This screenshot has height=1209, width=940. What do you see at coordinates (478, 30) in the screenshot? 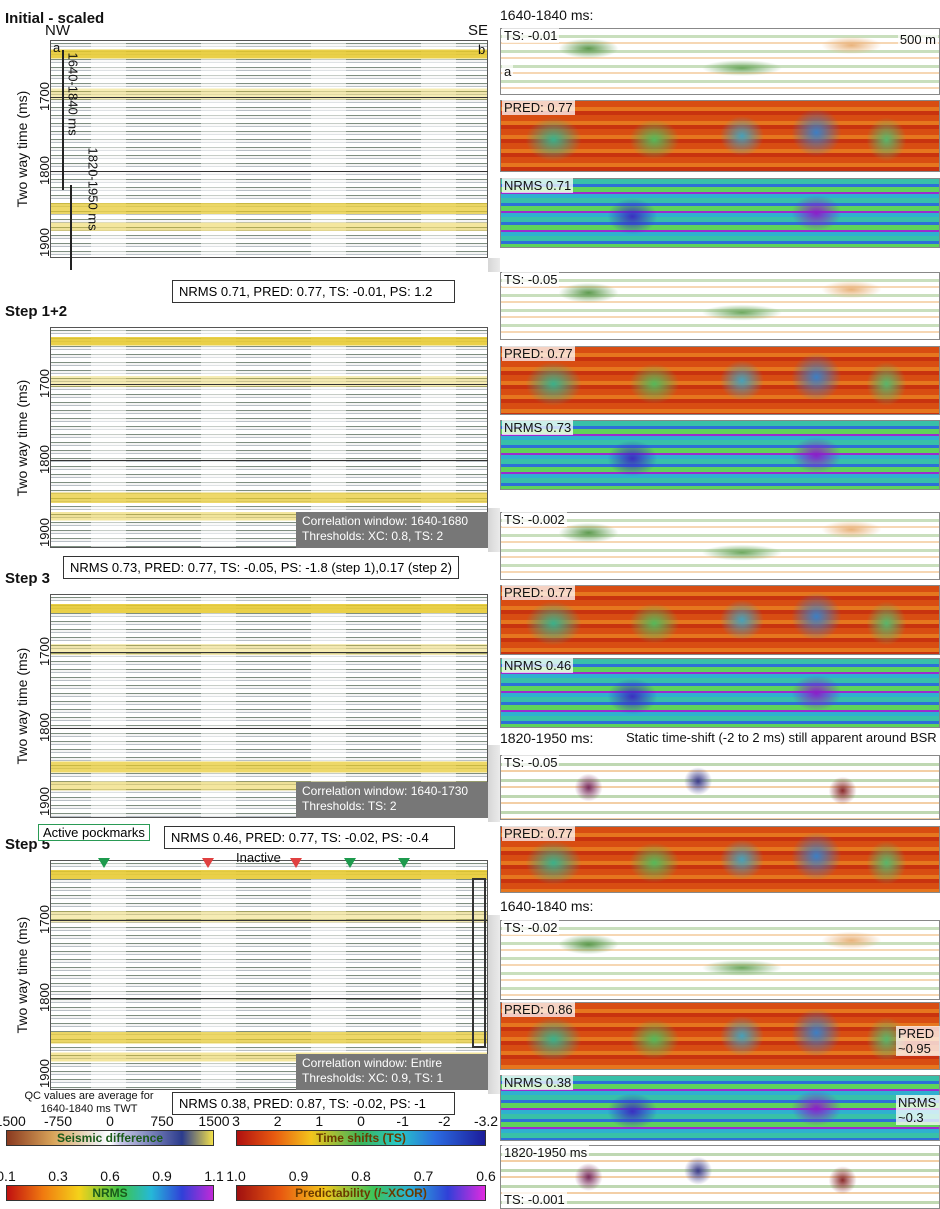
I see `section-annotation: SE` at bounding box center [478, 30].